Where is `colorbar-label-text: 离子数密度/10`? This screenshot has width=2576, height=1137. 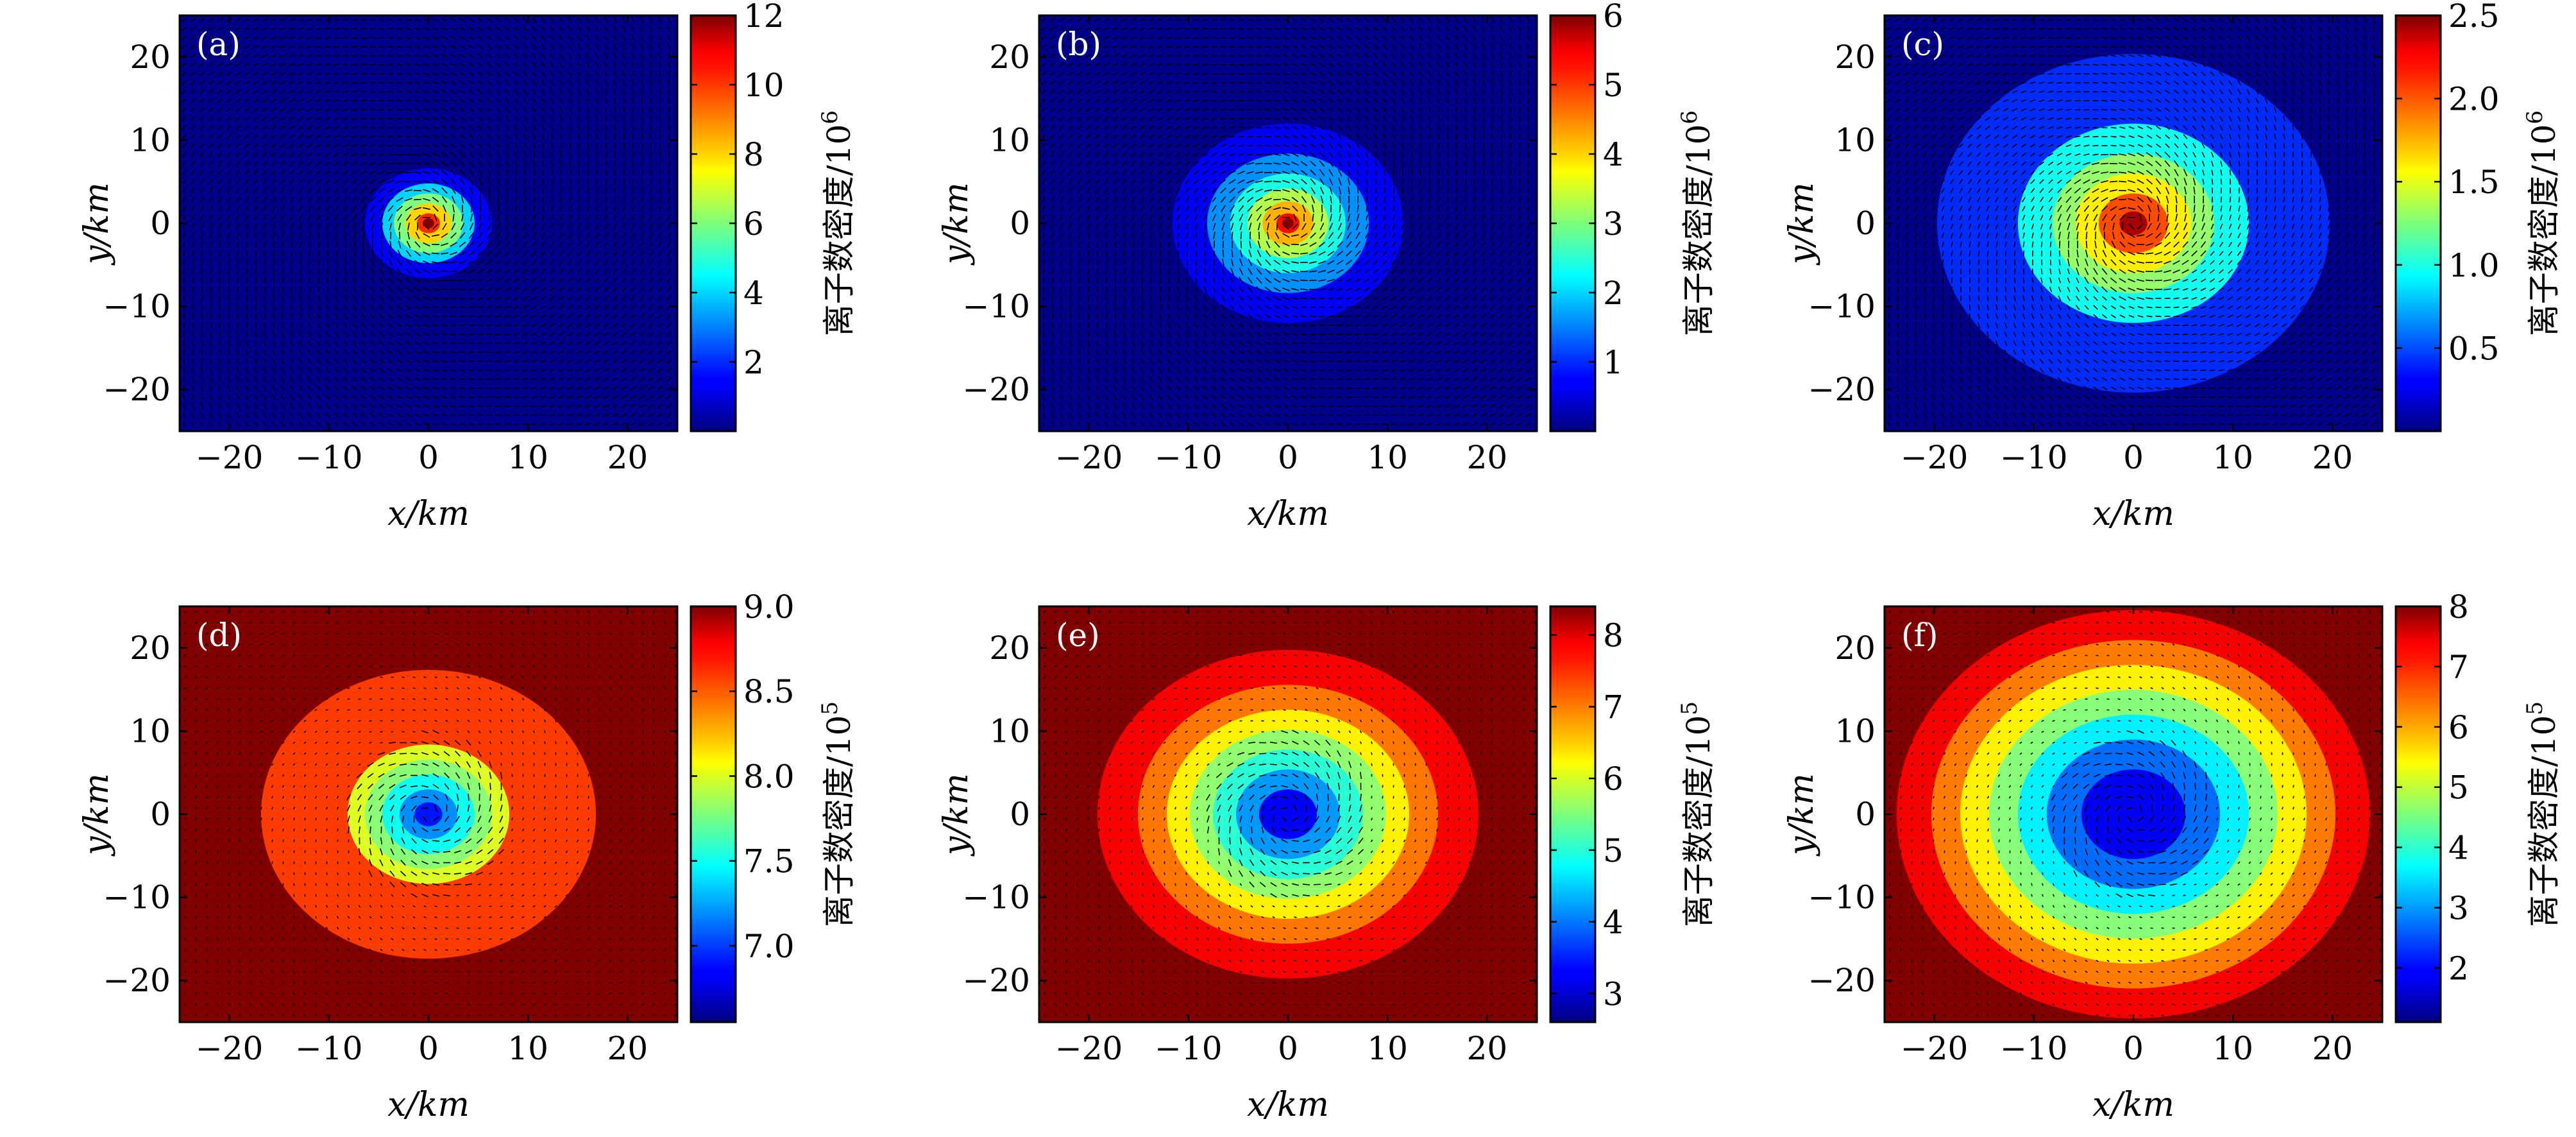
colorbar-label-text: 离子数密度/10 is located at coordinates (839, 230).